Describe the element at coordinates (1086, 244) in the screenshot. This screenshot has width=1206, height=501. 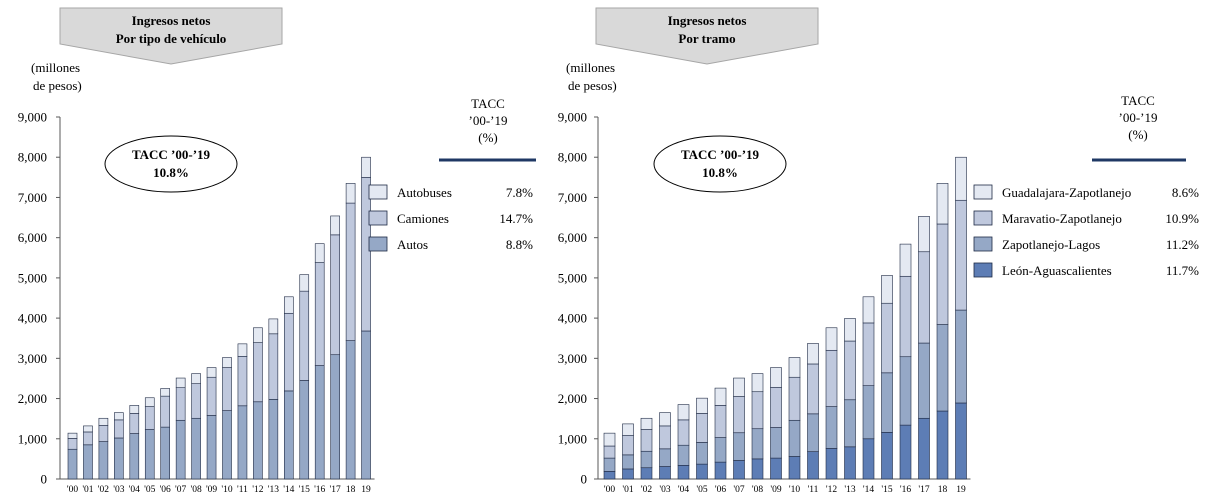
I see `legend-item: Zapotlanejo-Lagos 11.2%` at that location.